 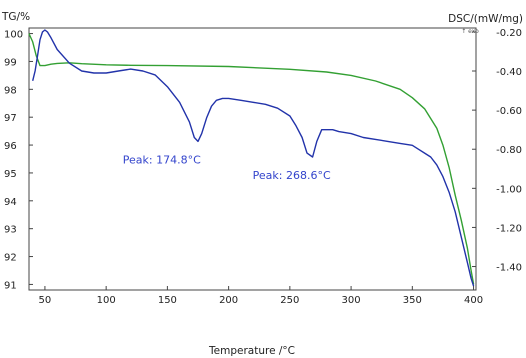 I want to click on x-tick-label: 350, so click(x=412, y=300).